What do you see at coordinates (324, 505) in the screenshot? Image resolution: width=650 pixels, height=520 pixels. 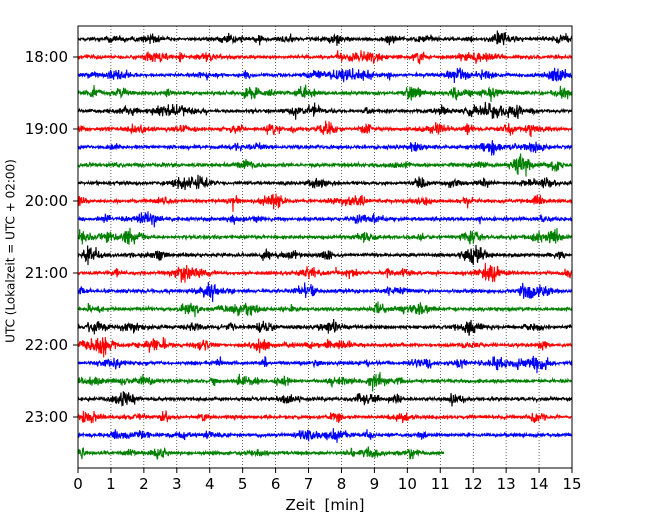 I see `x-axis-label: Zeit [min]` at bounding box center [324, 505].